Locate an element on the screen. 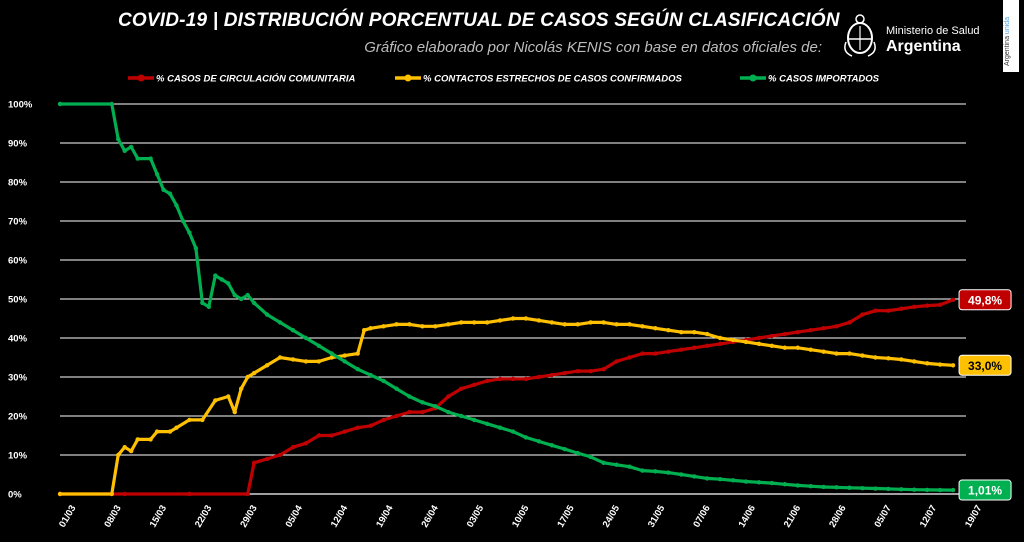  y-axis-ticks: 0% 10% 20% 30% 40% 50% 60% 70% 80% 90% 100% is located at coordinates (20, 300).